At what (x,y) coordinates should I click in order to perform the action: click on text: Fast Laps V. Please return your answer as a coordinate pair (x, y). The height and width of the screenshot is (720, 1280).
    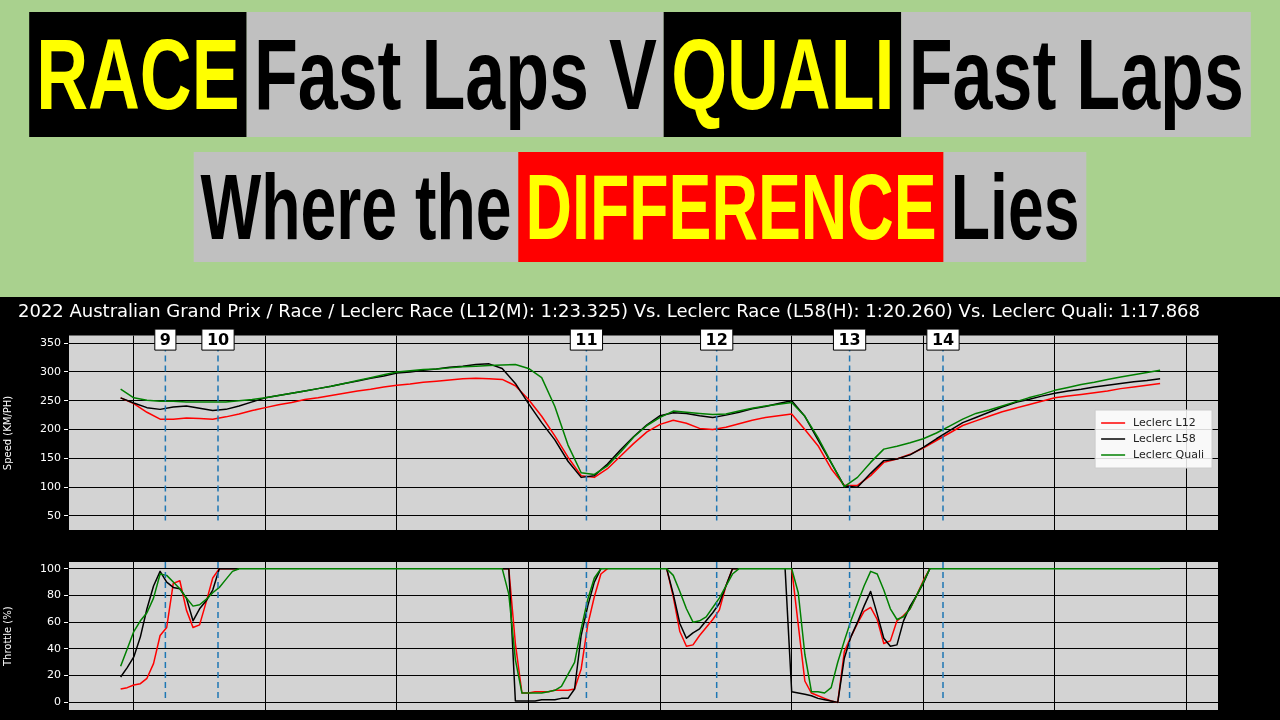
    Looking at the image, I should click on (455, 74).